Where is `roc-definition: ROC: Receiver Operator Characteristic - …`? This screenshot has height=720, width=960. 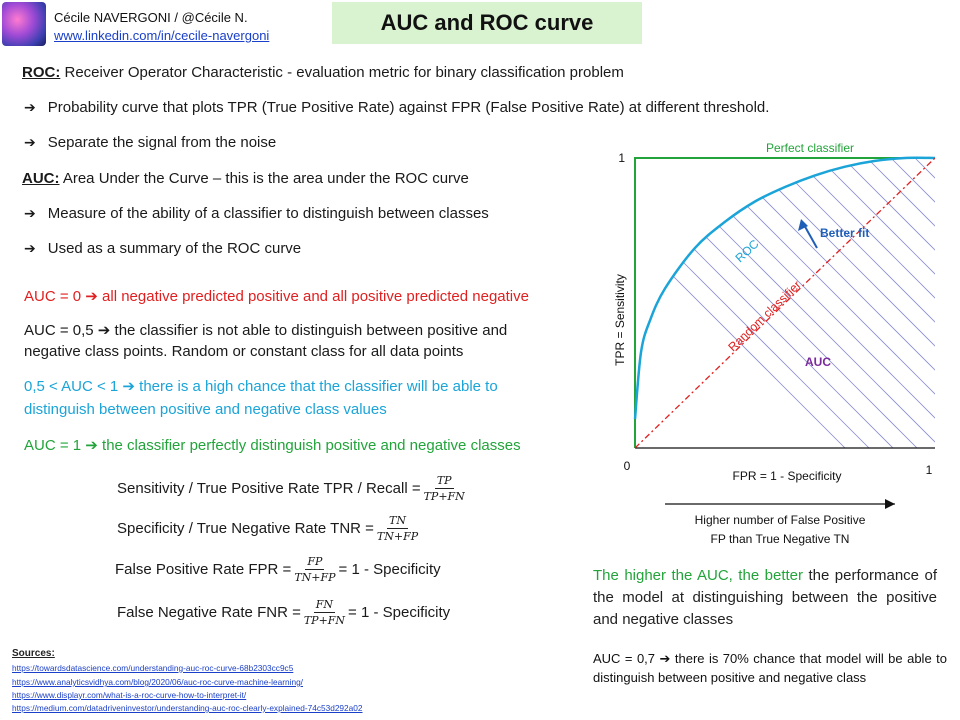 roc-definition: ROC: Receiver Operator Characteristic - … is located at coordinates (323, 72).